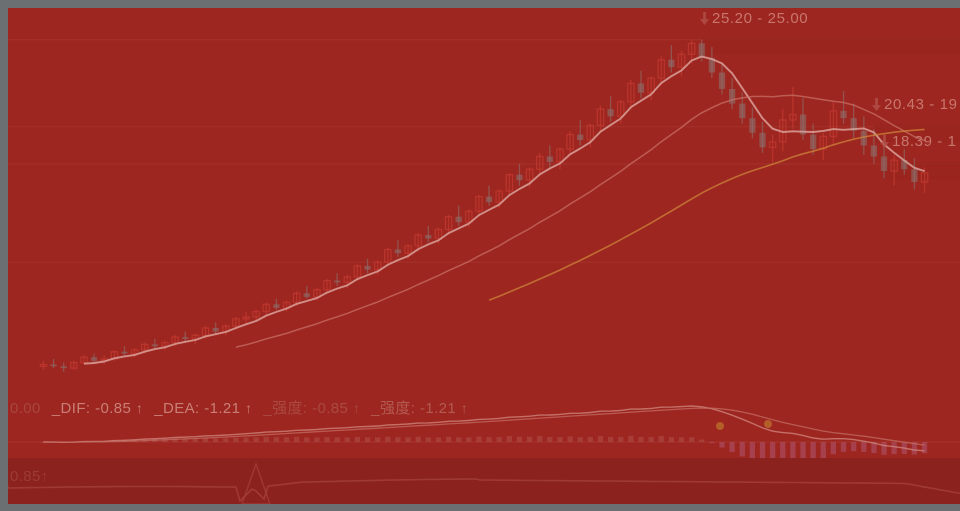  What do you see at coordinates (484, 431) in the screenshot?
I see `macd-svg` at bounding box center [484, 431].